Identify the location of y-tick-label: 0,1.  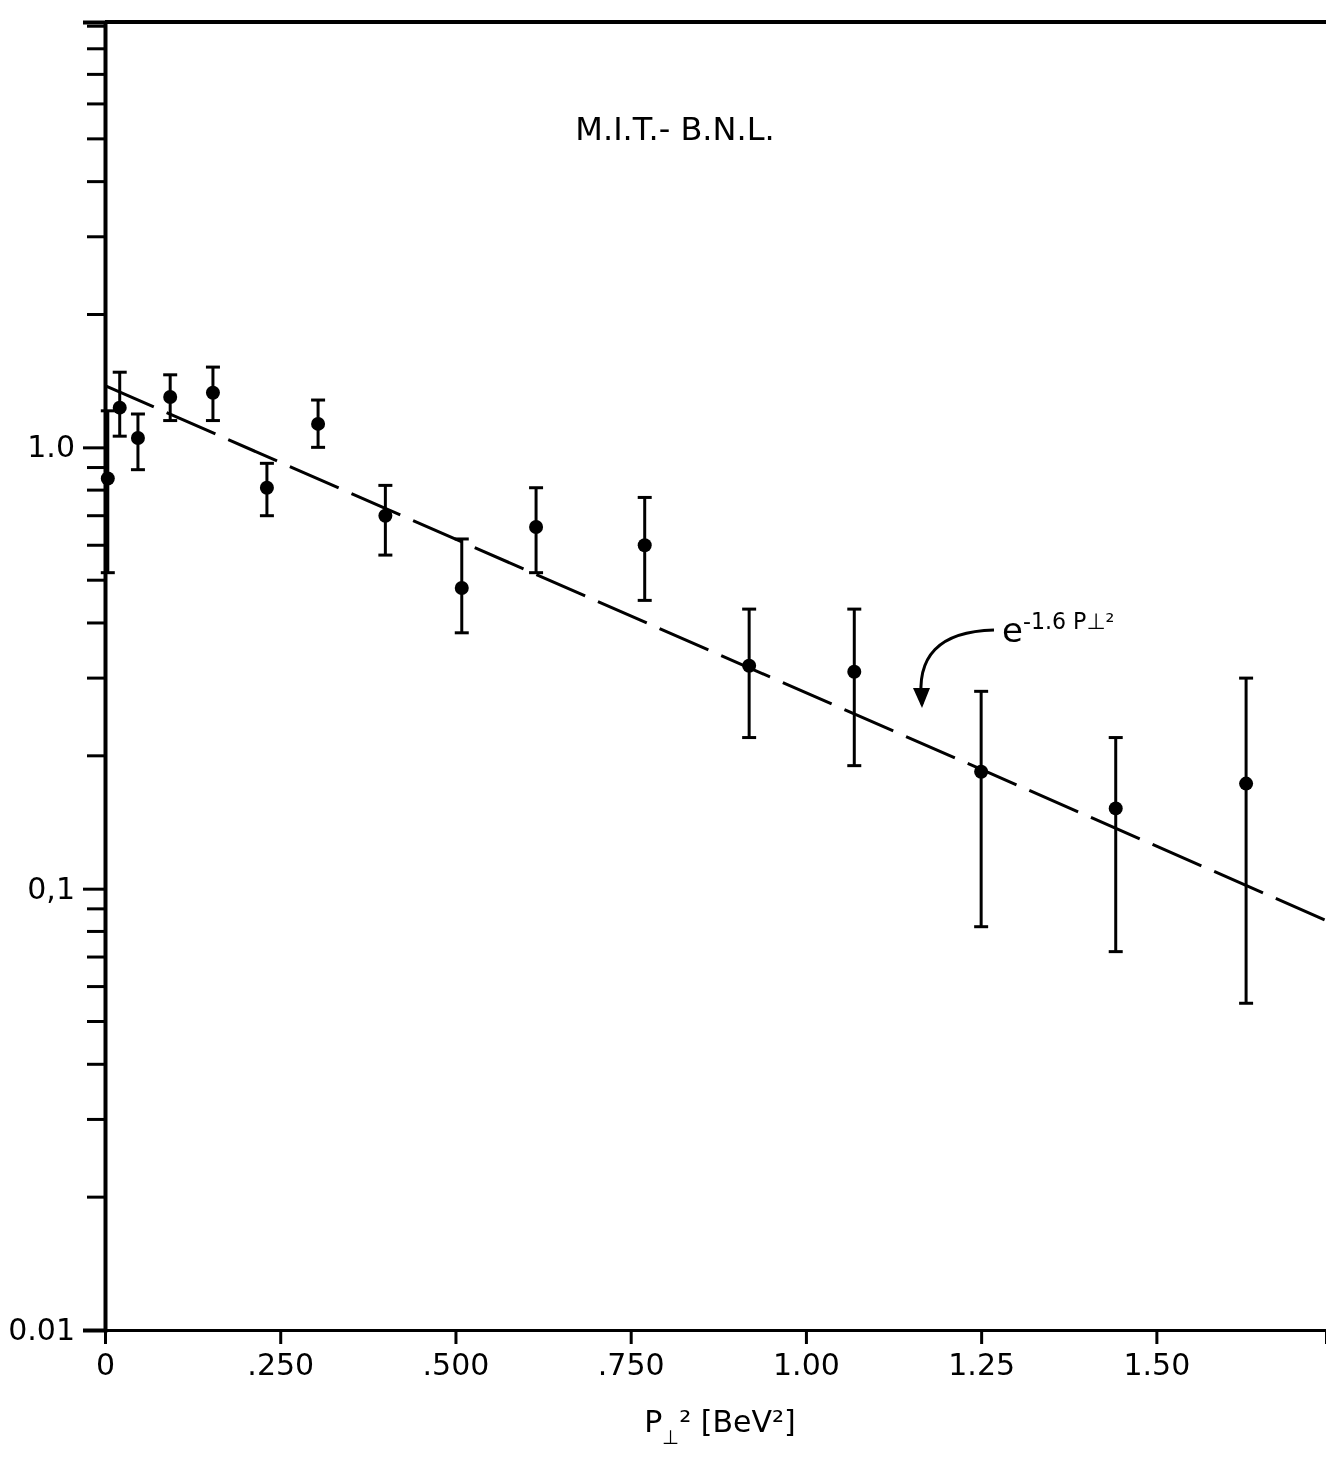
(51, 888).